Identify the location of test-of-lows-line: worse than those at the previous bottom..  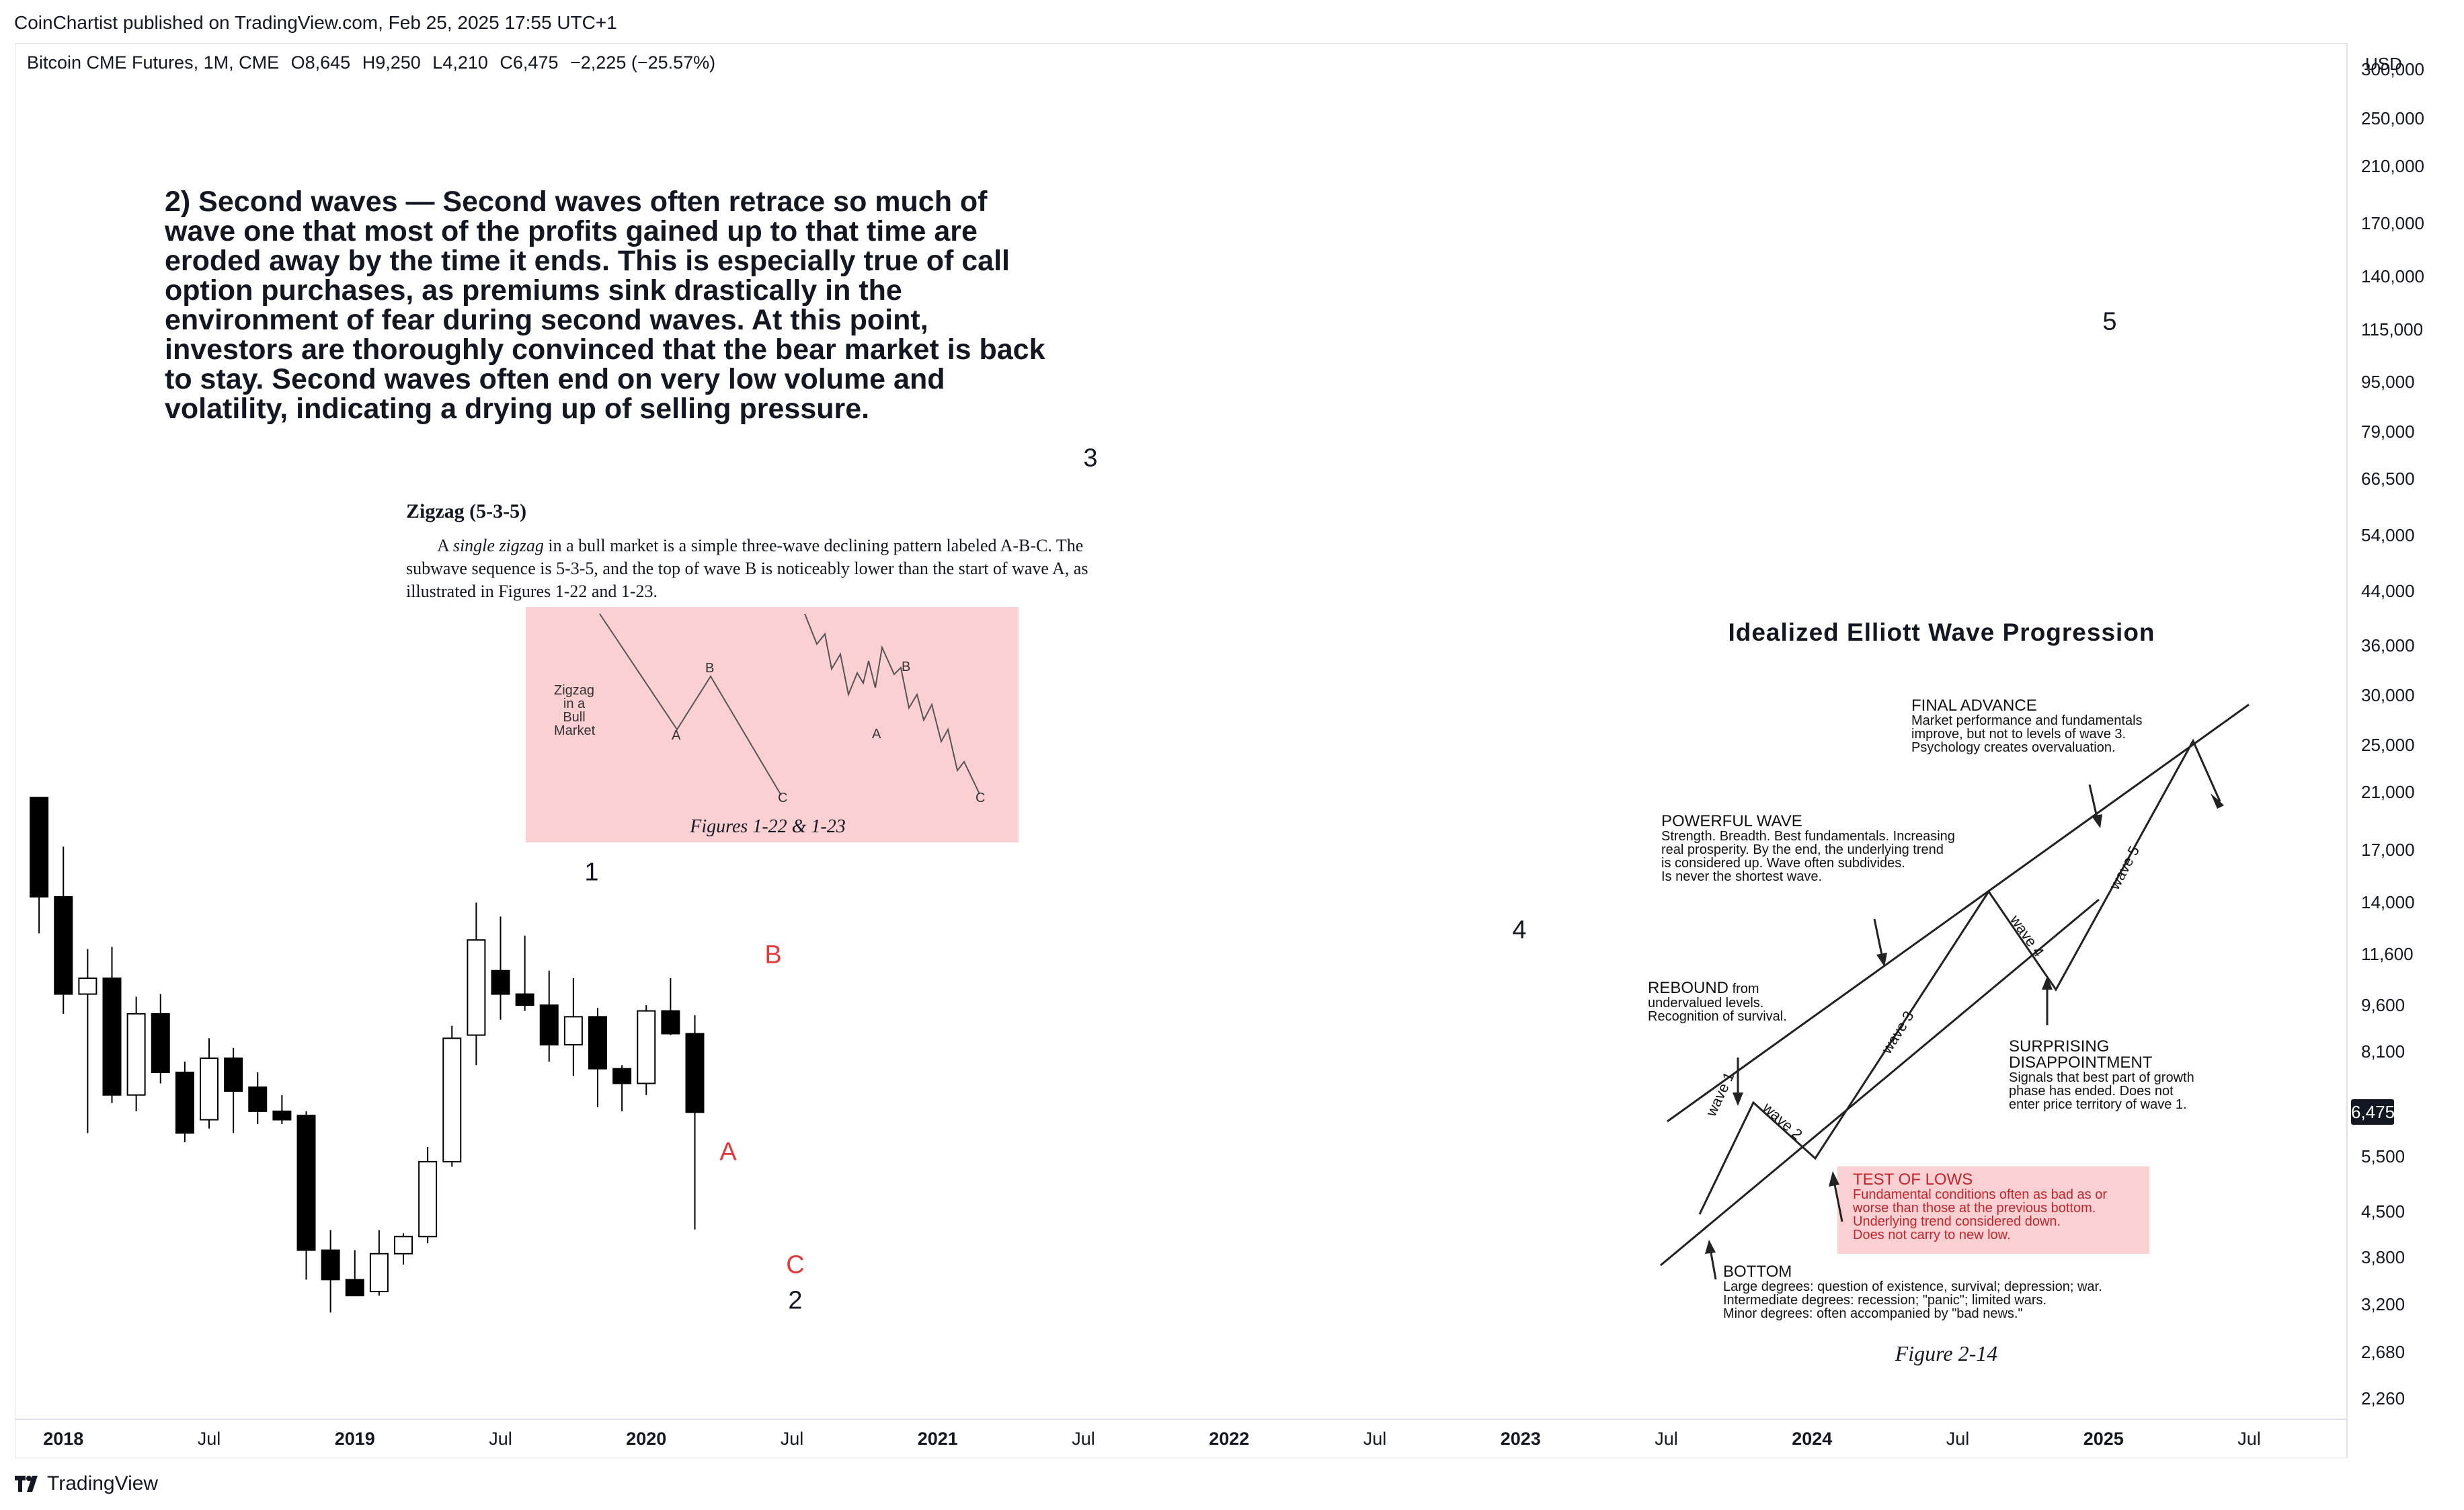
(1975, 1208).